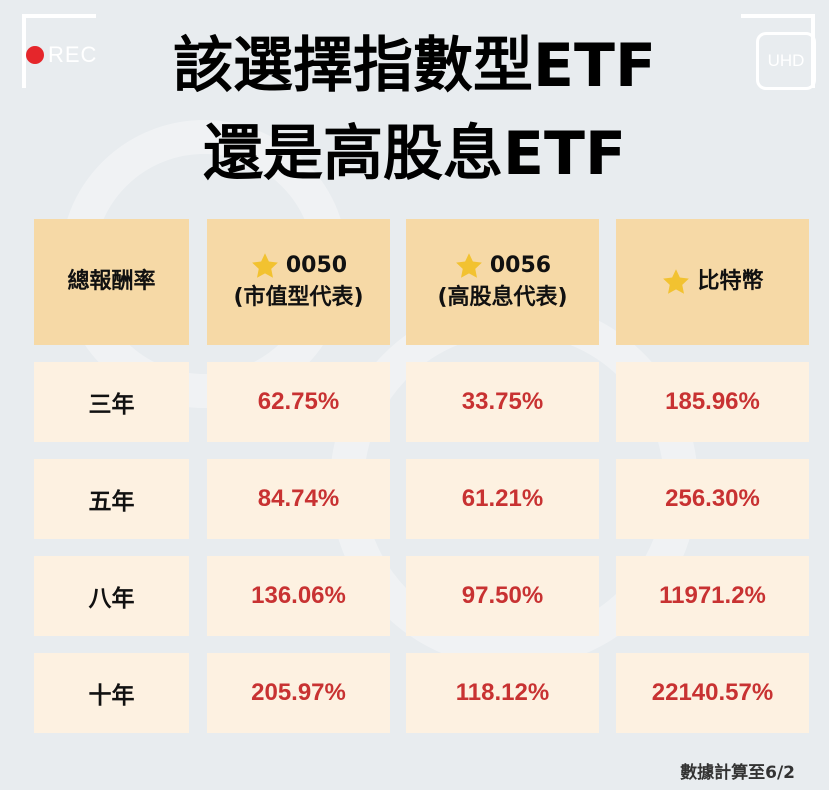 This screenshot has height=790, width=829. I want to click on row-label: 三年, so click(111, 405).